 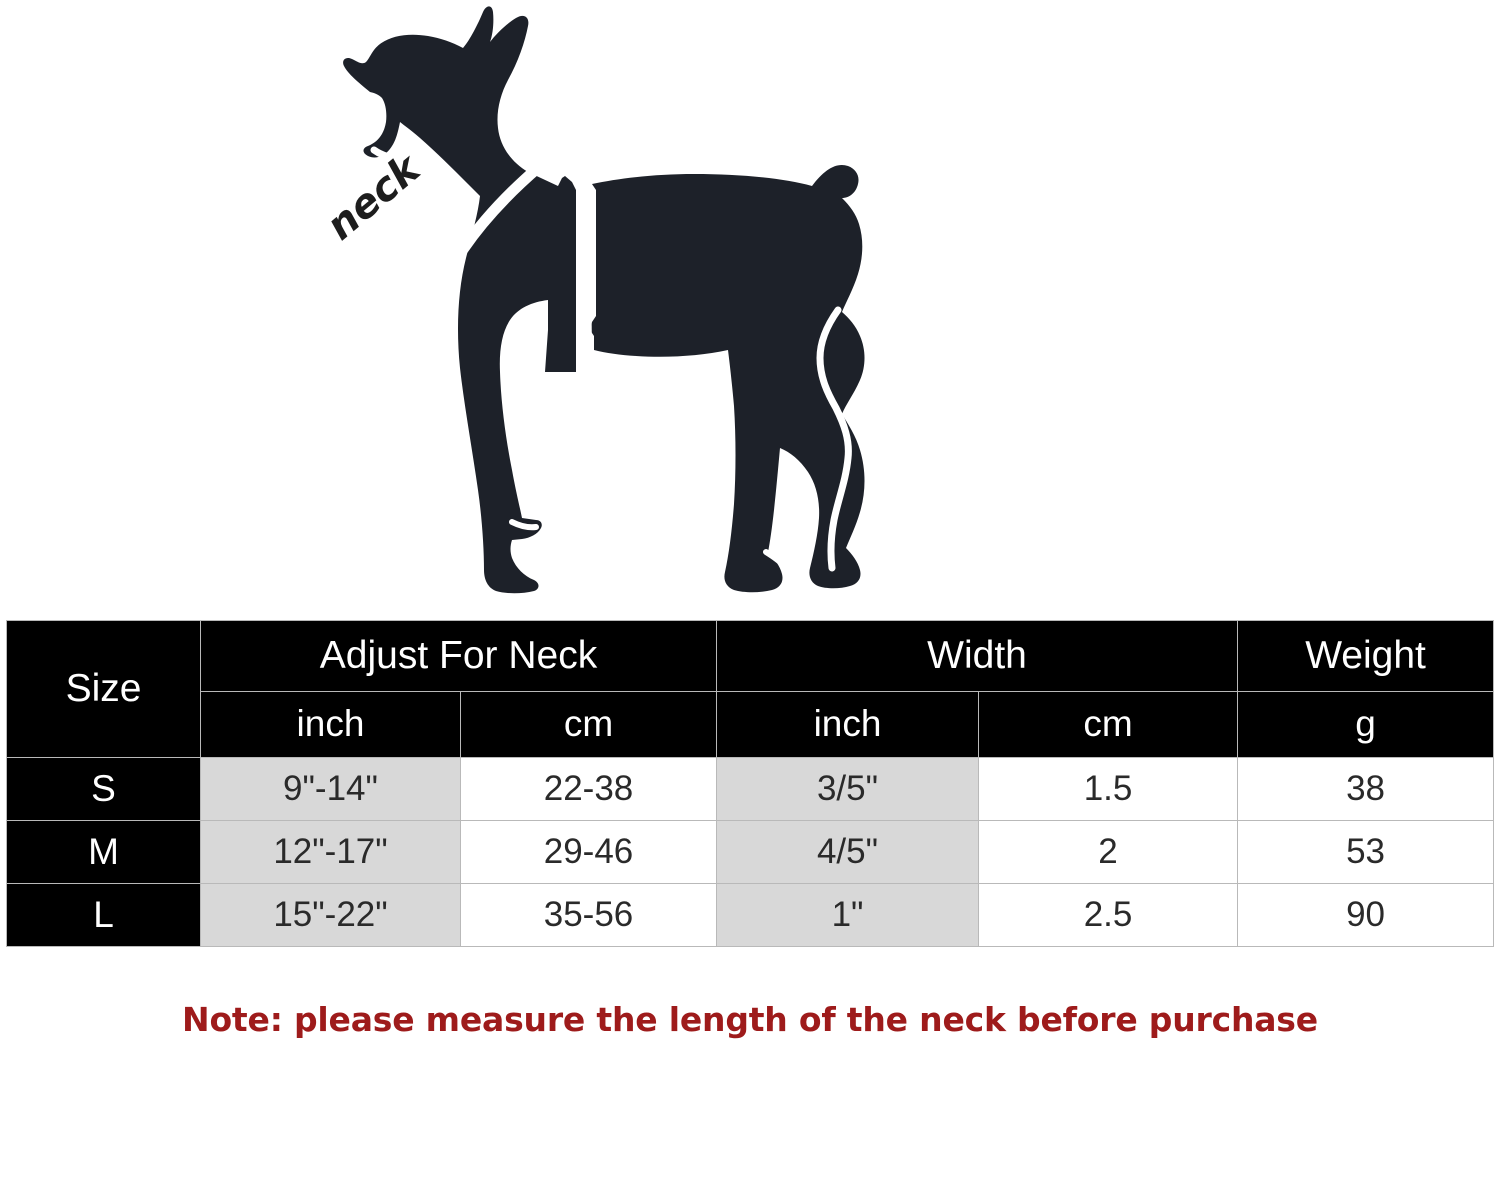 I want to click on table-header-row-units: inch cm inch cm g, so click(x=751, y=724).